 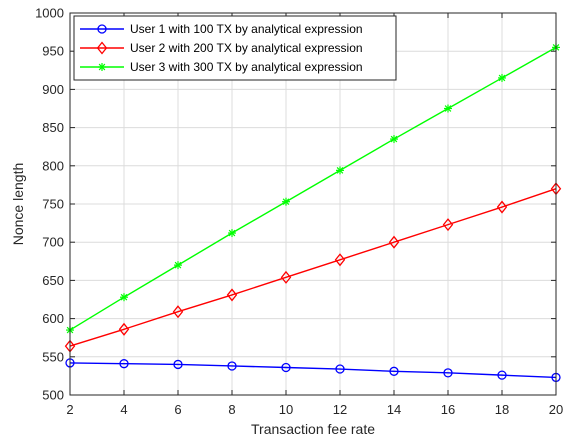 I want to click on y-tick-label: 900, so click(x=53, y=89).